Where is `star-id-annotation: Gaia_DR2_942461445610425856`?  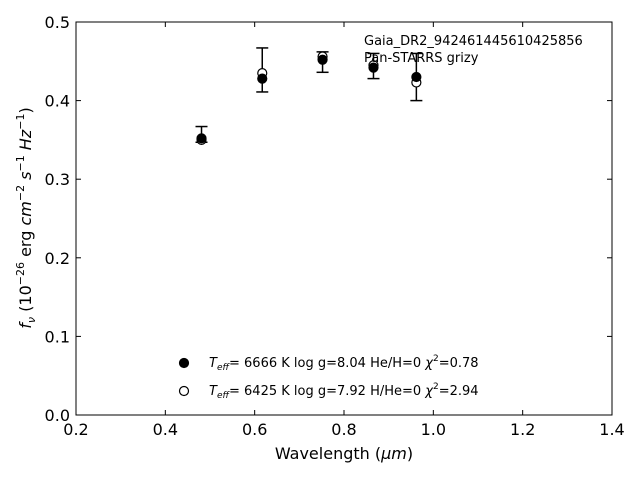 star-id-annotation: Gaia_DR2_942461445610425856 is located at coordinates (473, 41).